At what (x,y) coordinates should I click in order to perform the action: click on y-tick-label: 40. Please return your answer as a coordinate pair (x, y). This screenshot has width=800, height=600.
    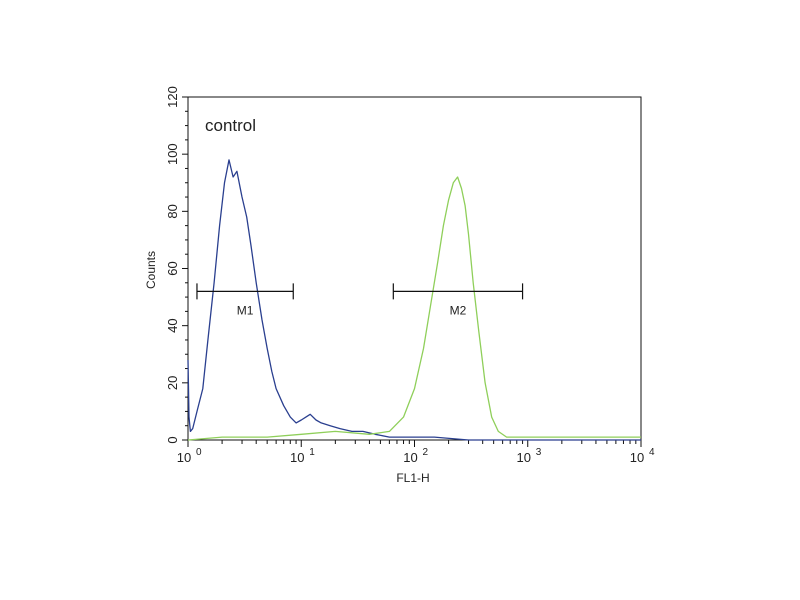
    Looking at the image, I should click on (172, 325).